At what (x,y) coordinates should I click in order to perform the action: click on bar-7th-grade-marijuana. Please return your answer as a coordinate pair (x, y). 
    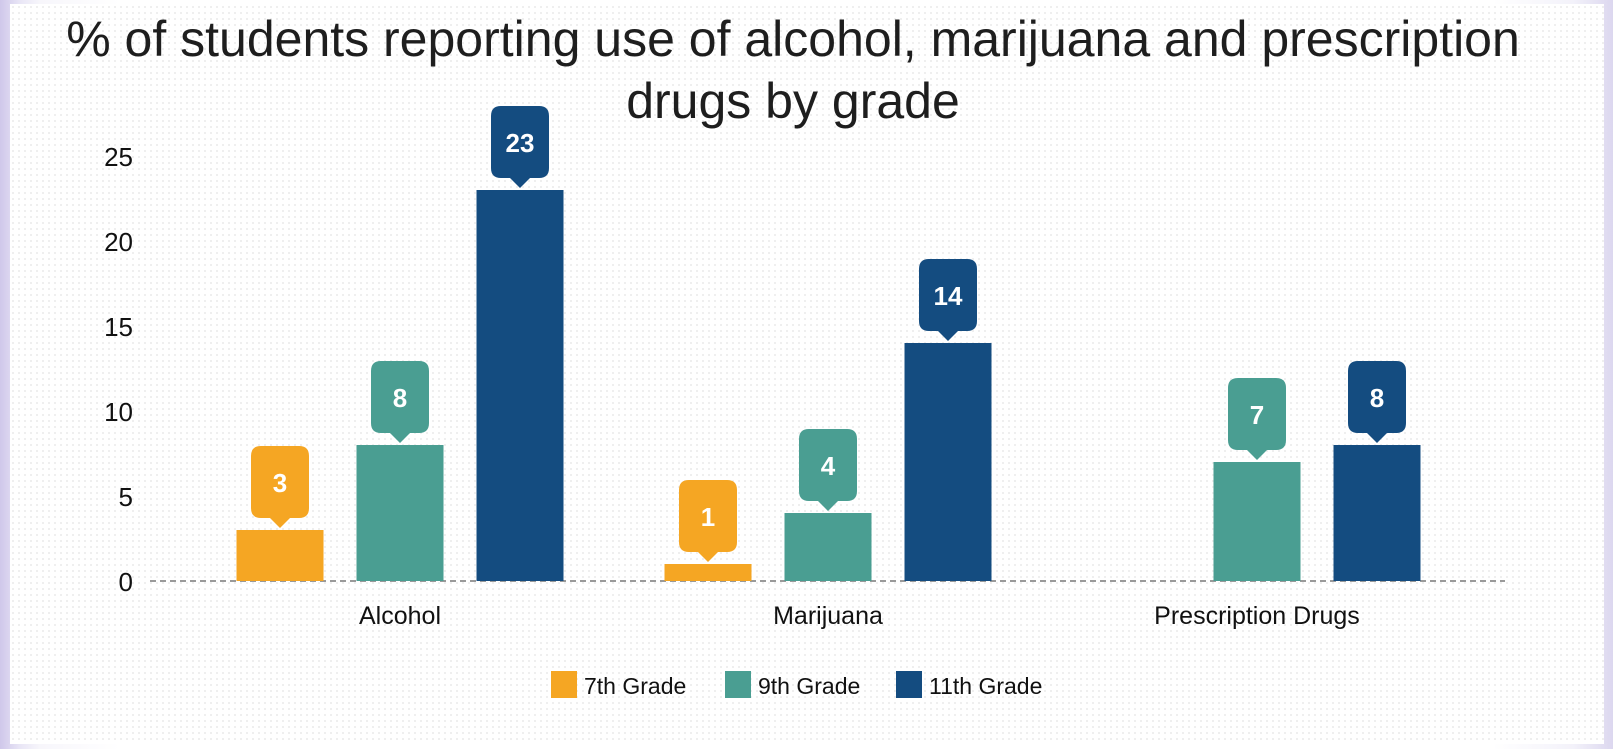
    Looking at the image, I should click on (708, 572).